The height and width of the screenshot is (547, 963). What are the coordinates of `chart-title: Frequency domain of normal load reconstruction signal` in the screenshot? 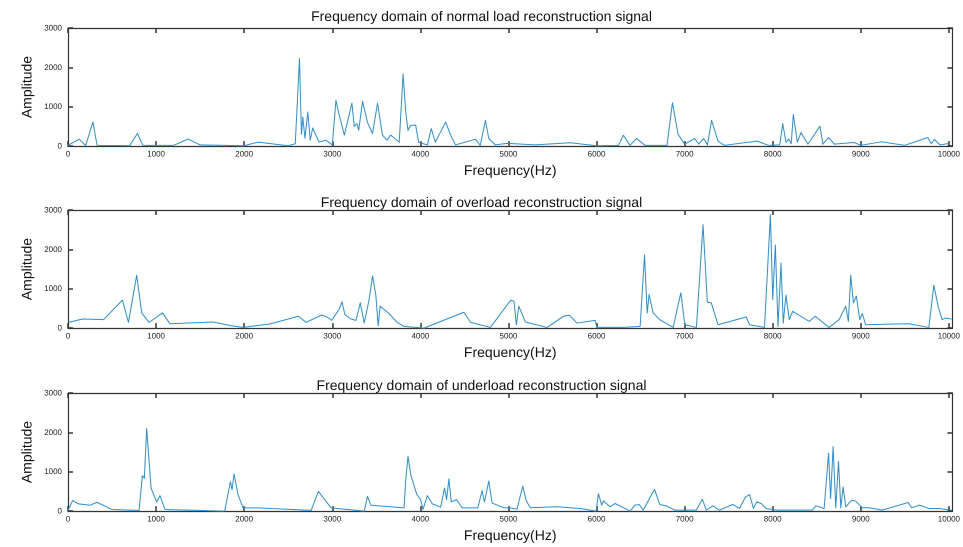 It's located at (481, 16).